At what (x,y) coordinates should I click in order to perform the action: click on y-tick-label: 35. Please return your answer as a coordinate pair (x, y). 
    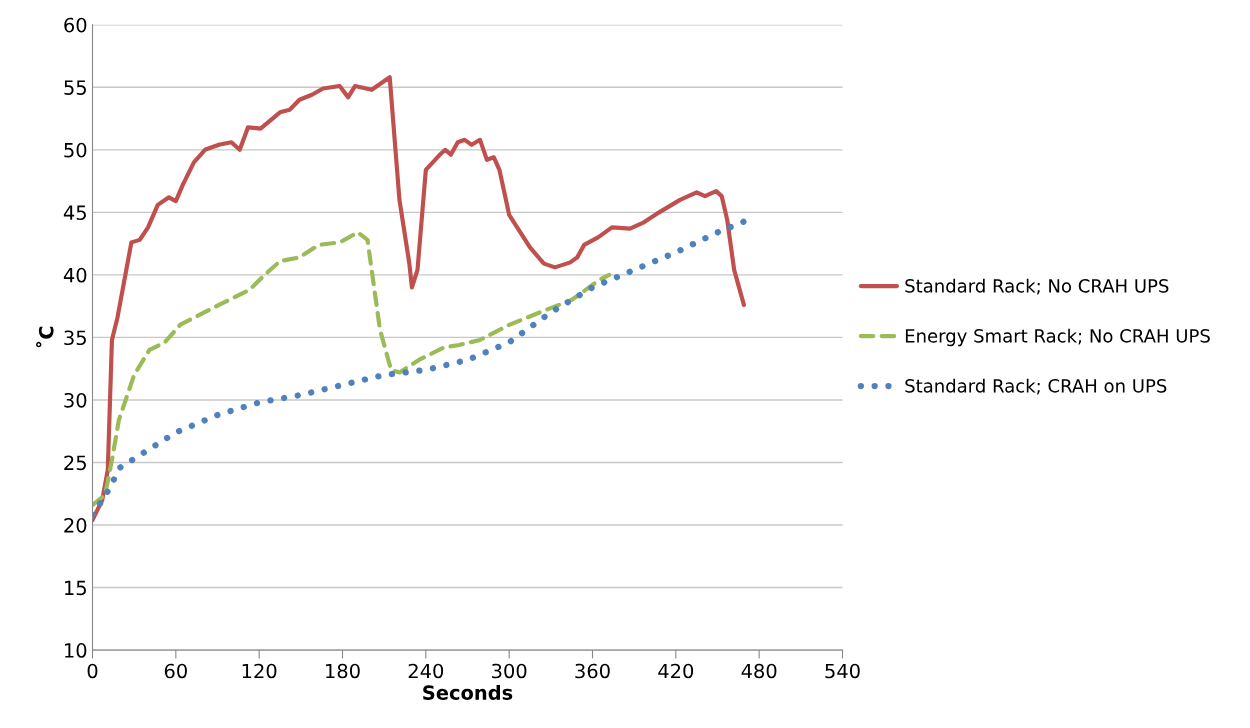
    Looking at the image, I should click on (75, 338).